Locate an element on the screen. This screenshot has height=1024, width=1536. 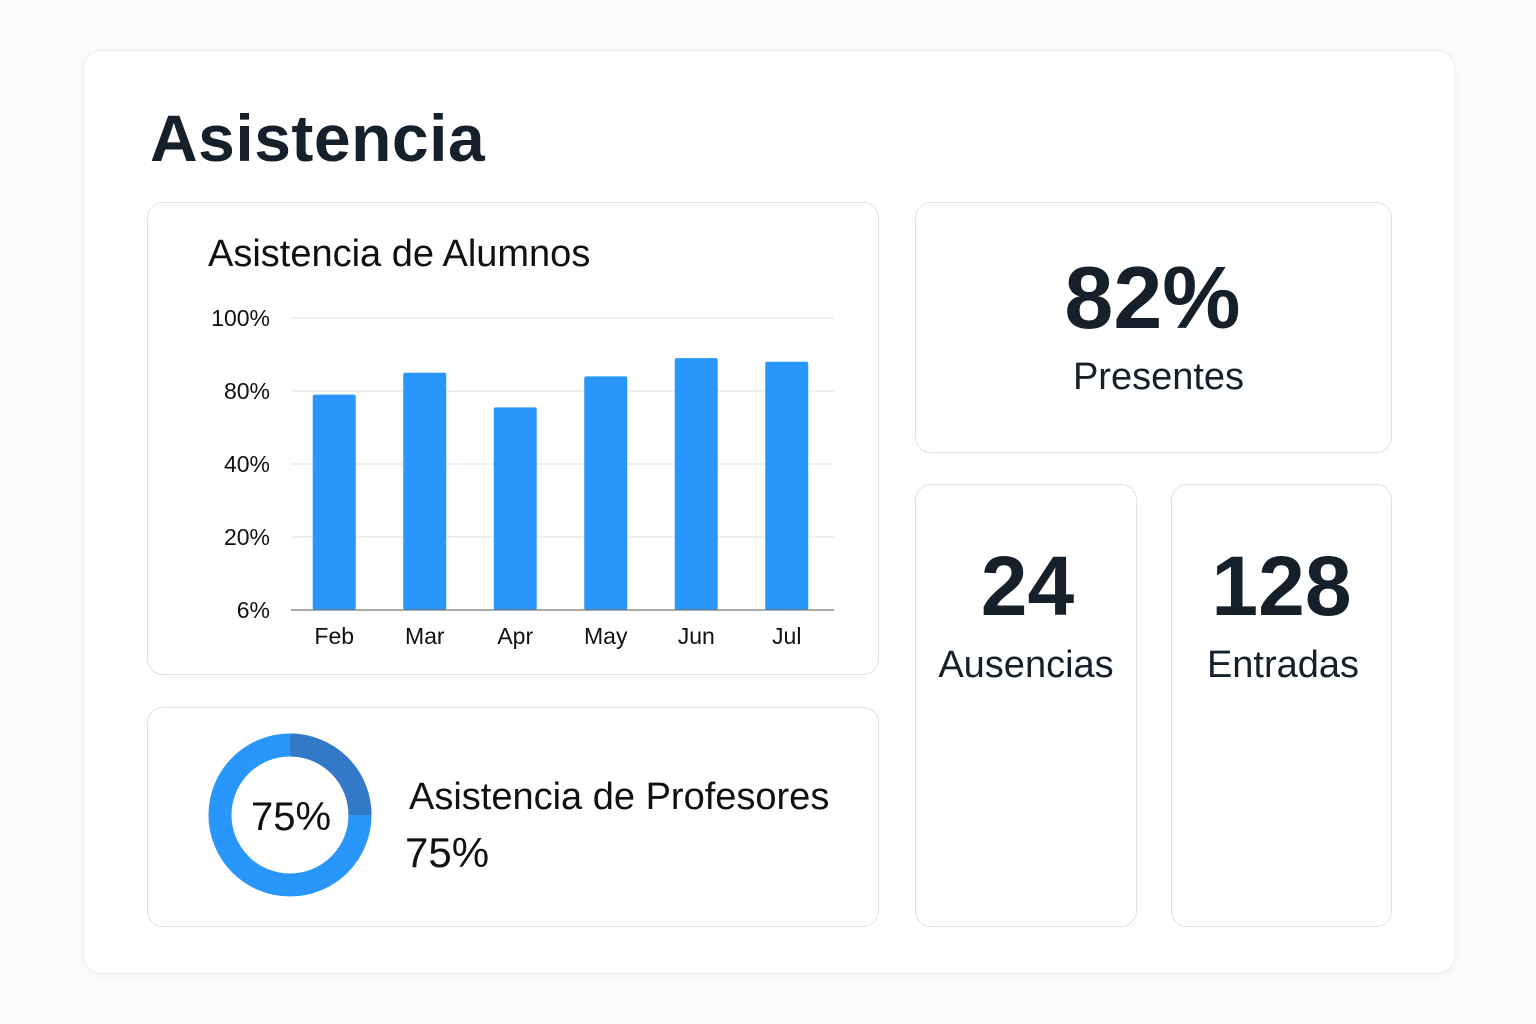
page-title: Asistencia is located at coordinates (318, 138).